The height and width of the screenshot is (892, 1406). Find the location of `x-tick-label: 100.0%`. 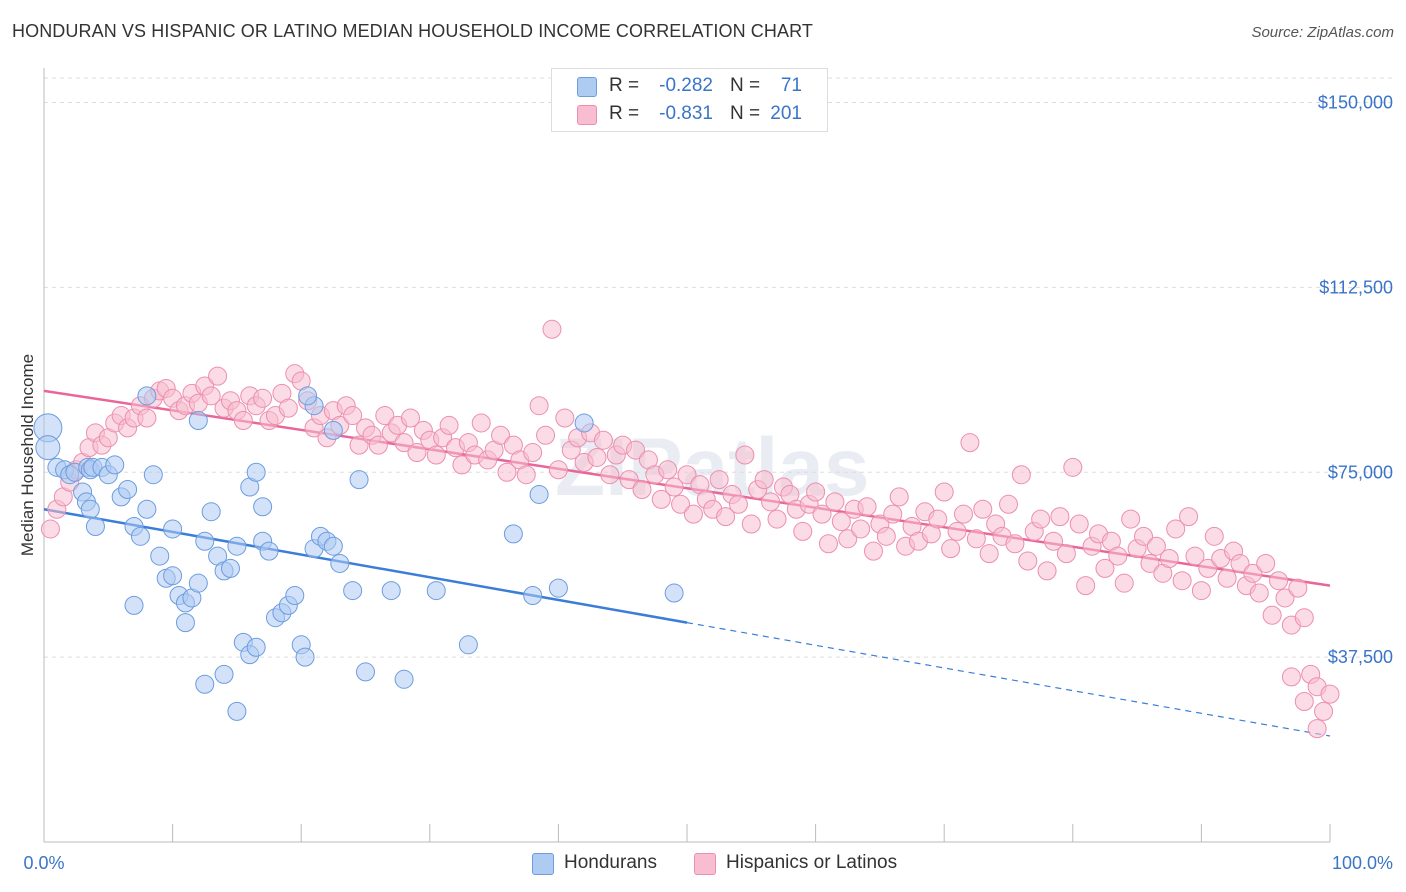

x-tick-label: 100.0% is located at coordinates (1362, 863).